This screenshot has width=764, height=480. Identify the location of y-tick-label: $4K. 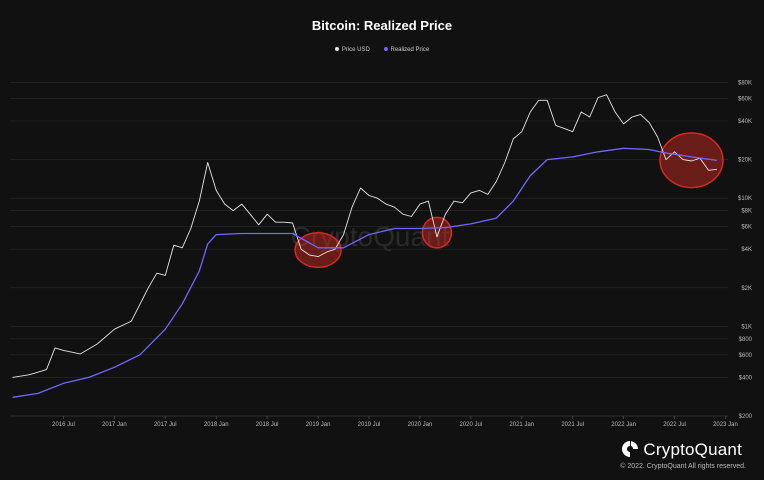
(746, 250).